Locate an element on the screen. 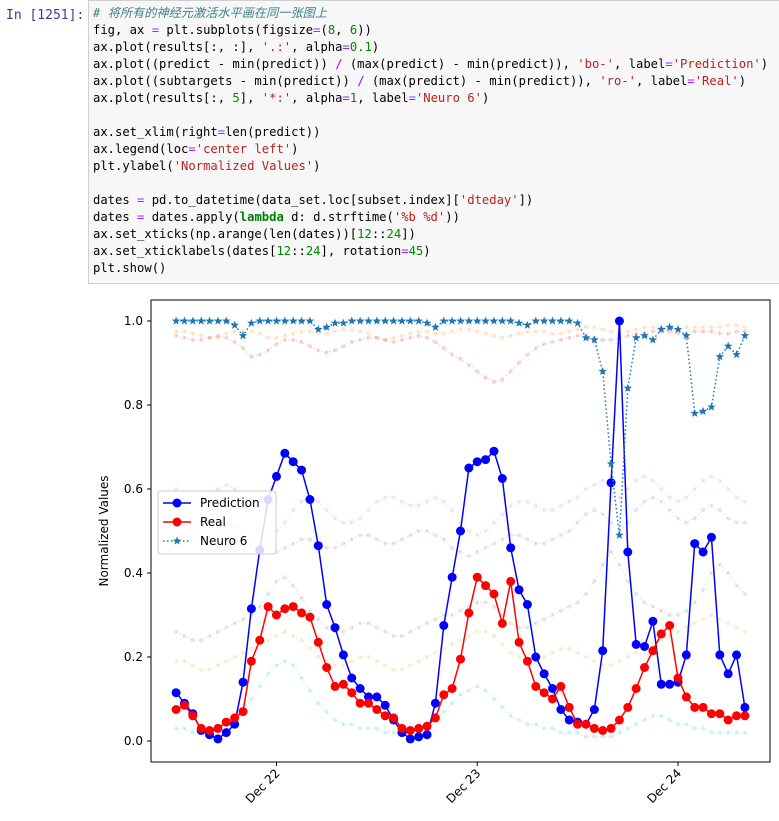 The image size is (779, 821). code-line: plt.ylabel('Normalized Values') is located at coordinates (207, 166).